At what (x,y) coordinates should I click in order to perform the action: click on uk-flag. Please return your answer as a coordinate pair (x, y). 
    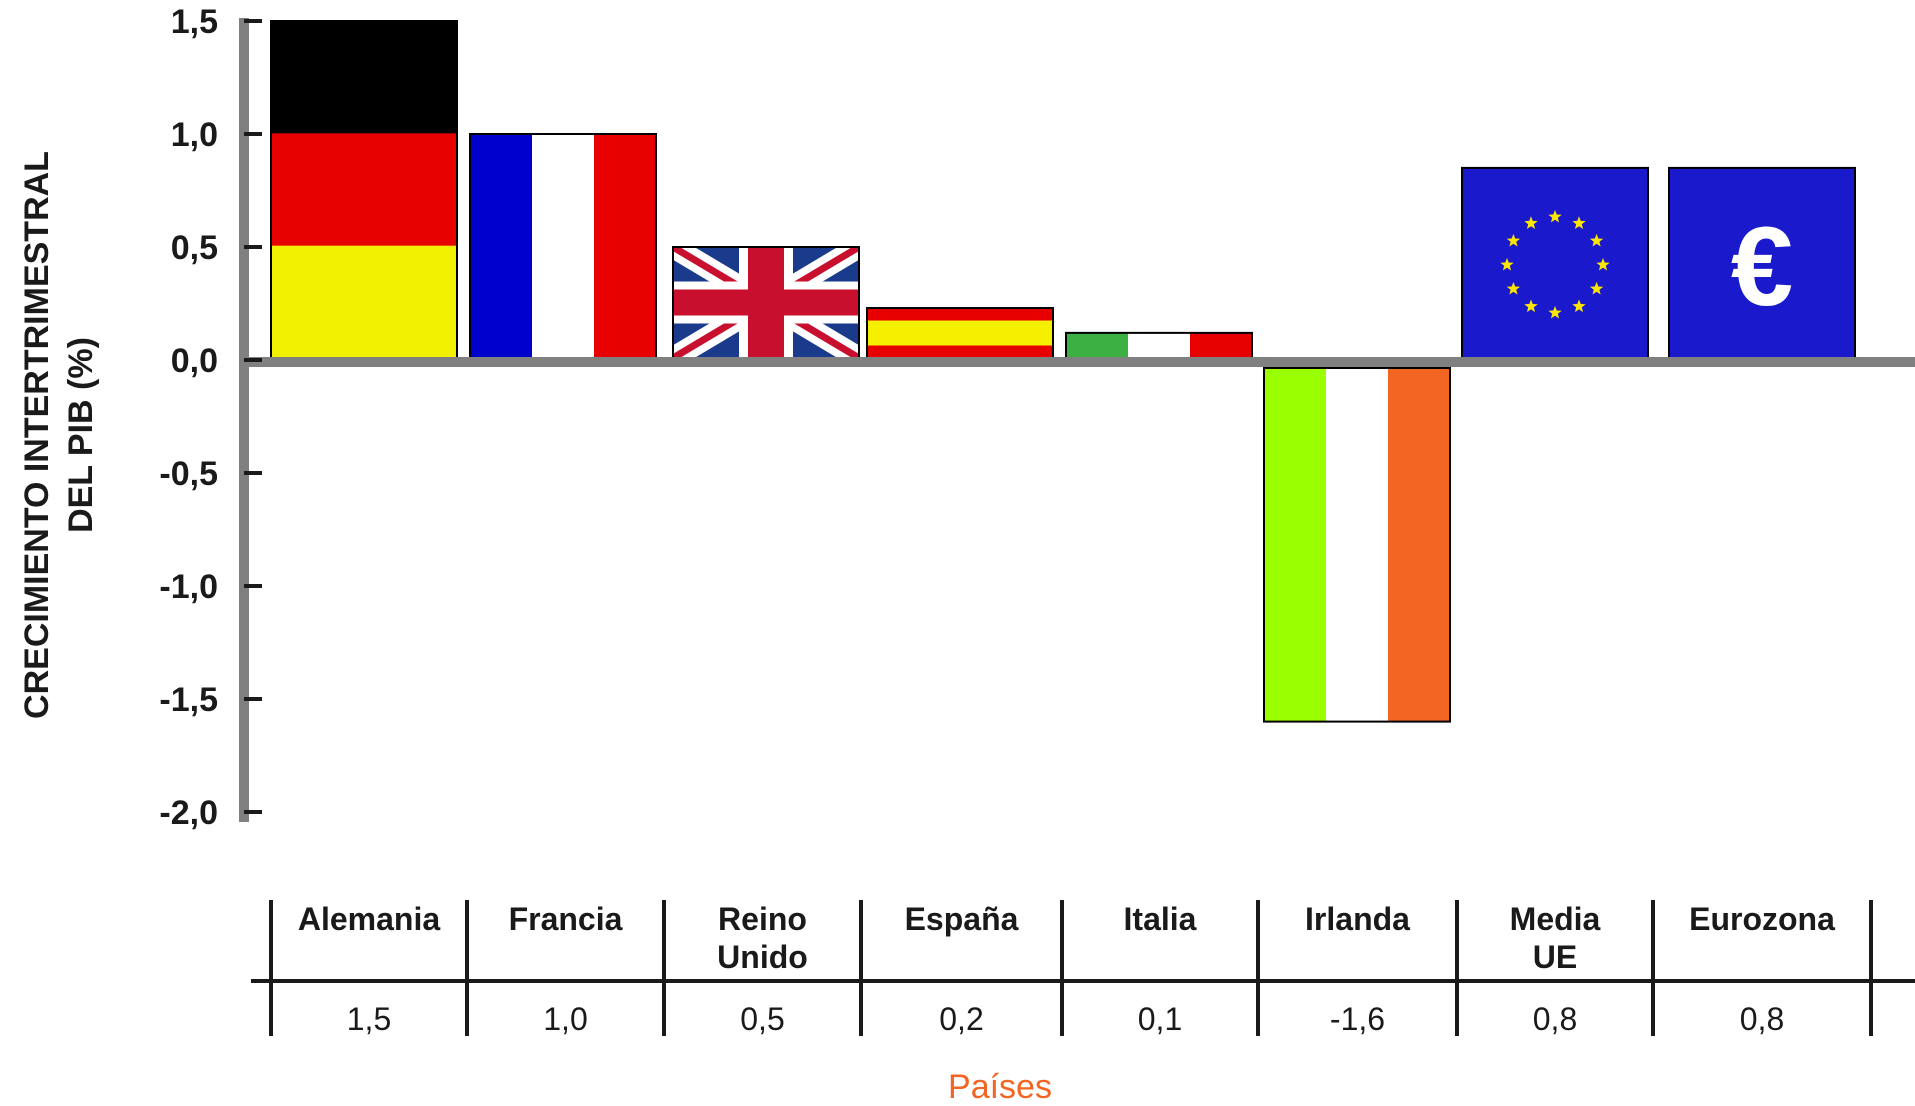
    Looking at the image, I should click on (766, 302).